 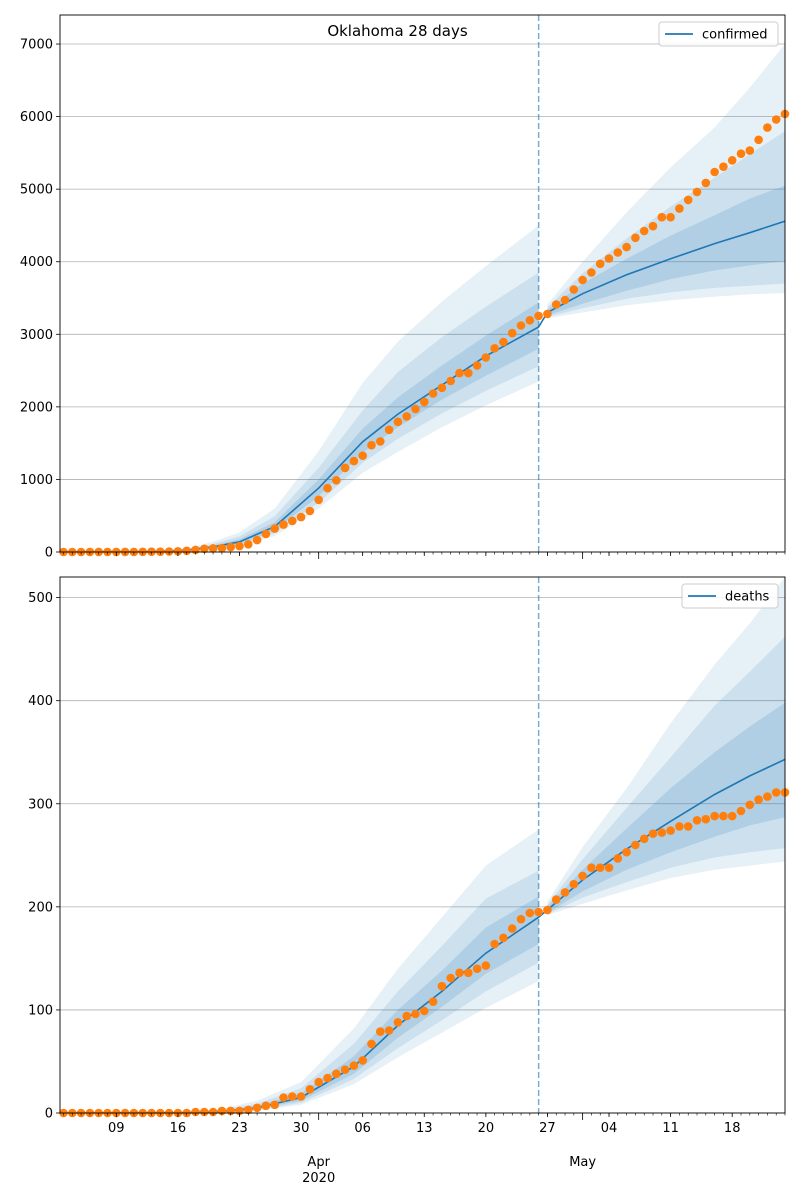 What do you see at coordinates (49, 1114) in the screenshot?
I see `y-tick-label: 0` at bounding box center [49, 1114].